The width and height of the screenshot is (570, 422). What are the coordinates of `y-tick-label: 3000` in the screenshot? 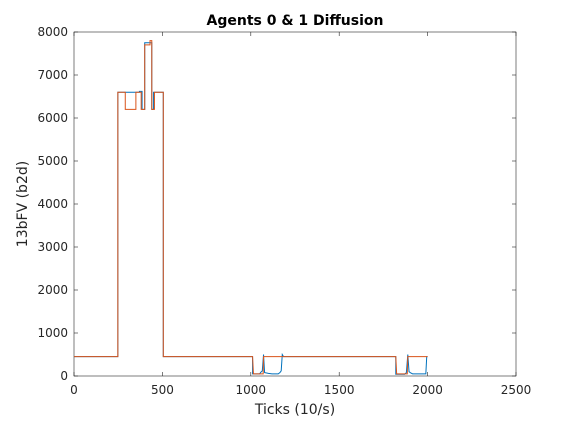 It's located at (52, 247).